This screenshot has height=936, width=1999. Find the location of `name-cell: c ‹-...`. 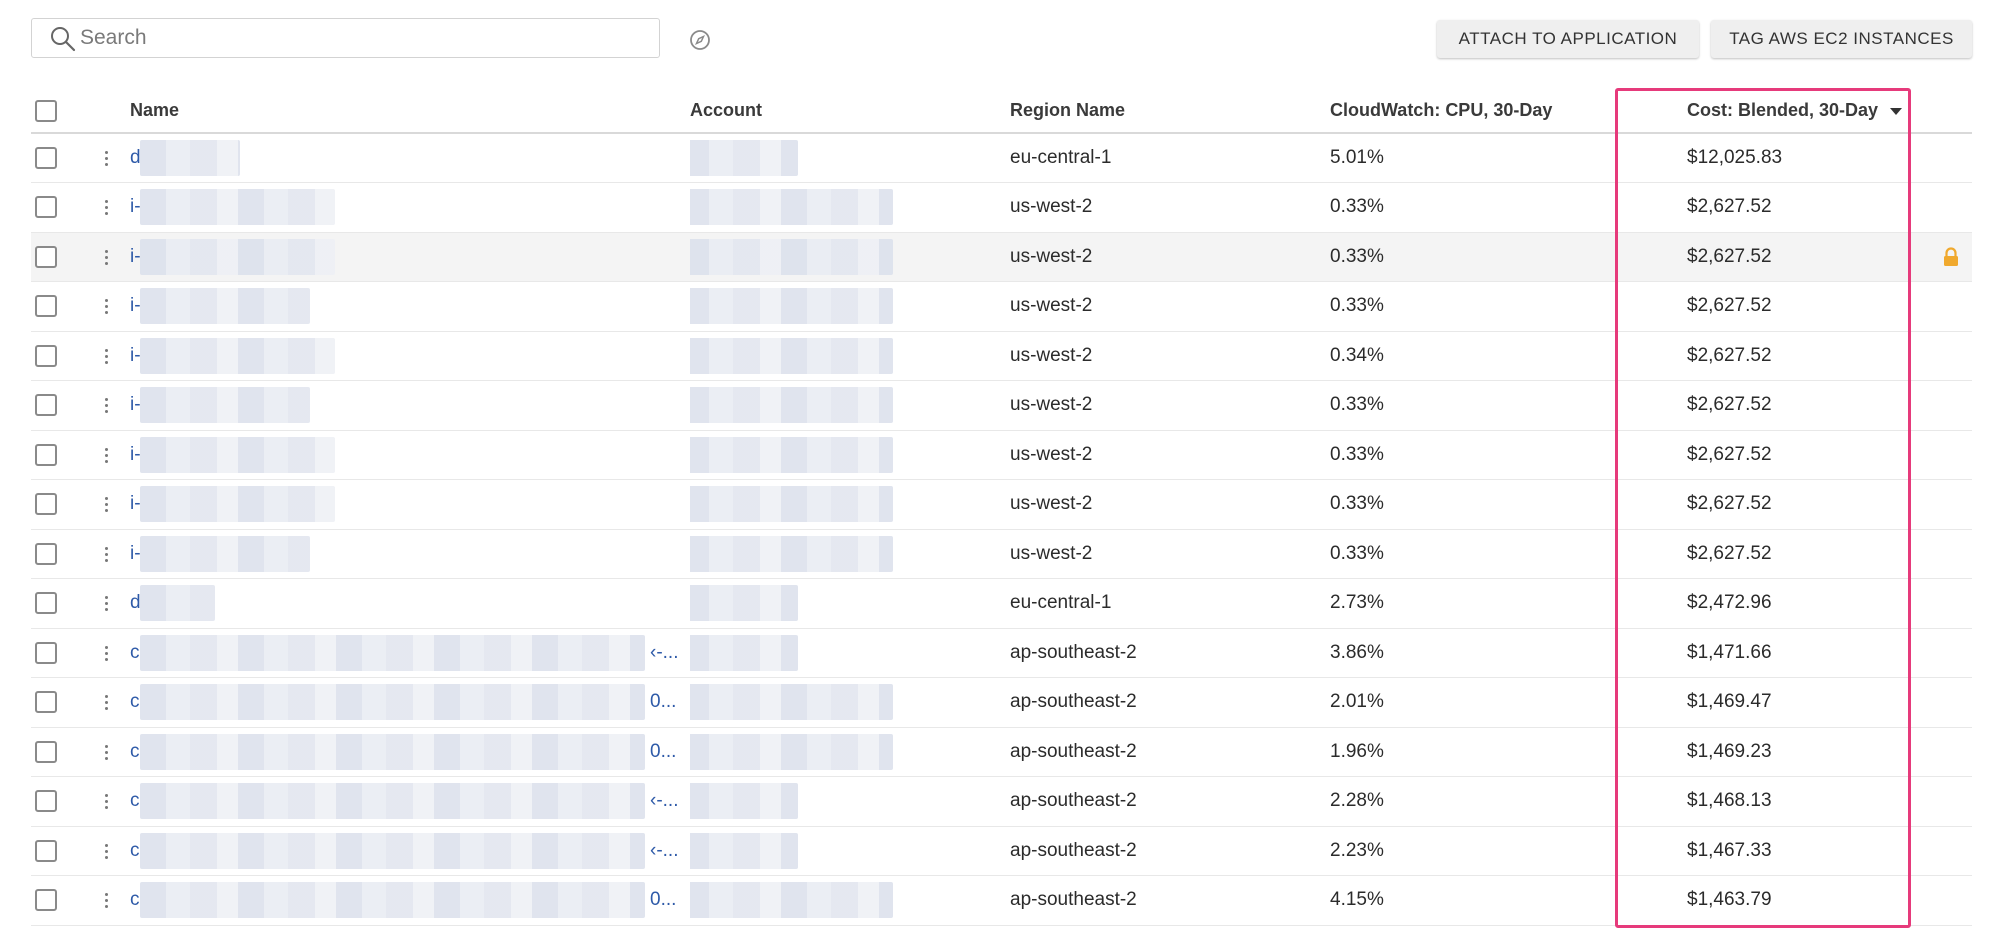

name-cell: c ‹-... is located at coordinates (410, 802).